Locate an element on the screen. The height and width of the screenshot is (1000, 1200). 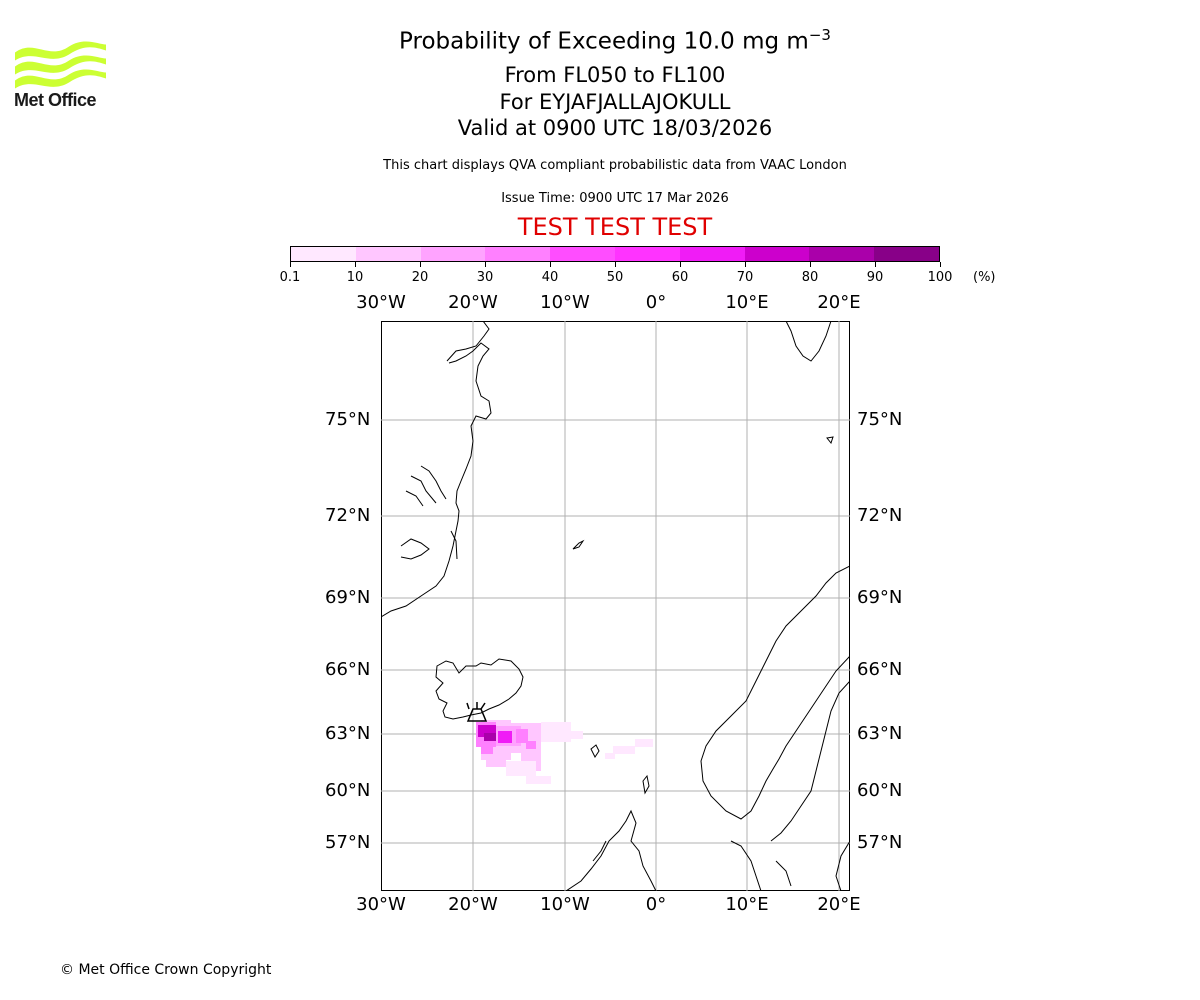
met-office-wave-logo is located at coordinates (60, 65).